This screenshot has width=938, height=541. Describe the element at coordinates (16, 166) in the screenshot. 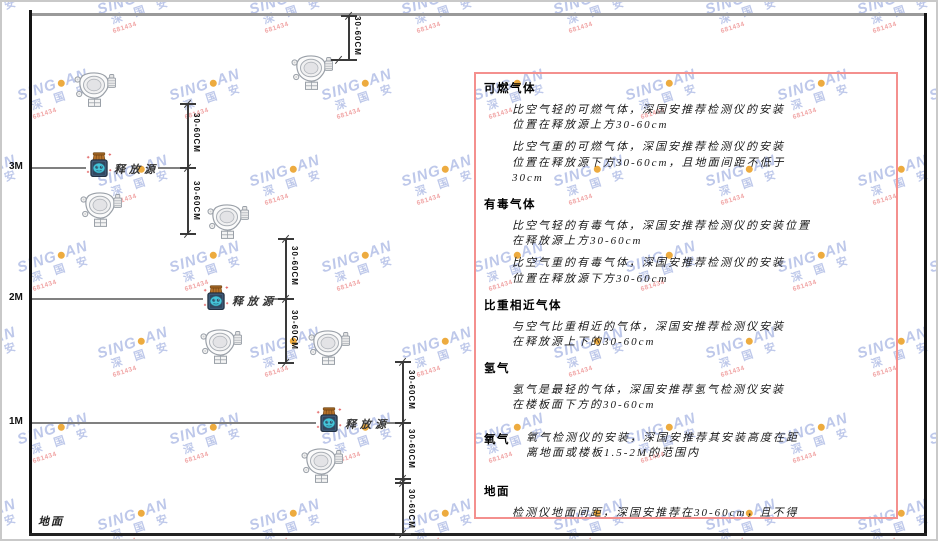

I see `height-label-3m: 3M` at that location.